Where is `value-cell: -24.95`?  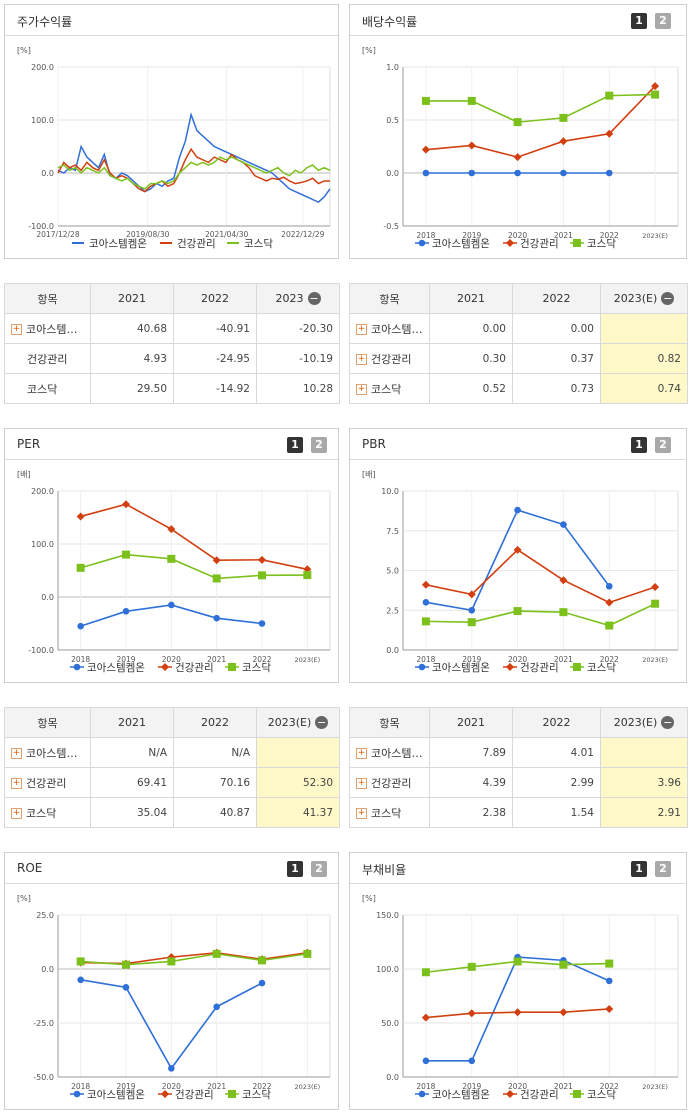
value-cell: -24.95 is located at coordinates (215, 358).